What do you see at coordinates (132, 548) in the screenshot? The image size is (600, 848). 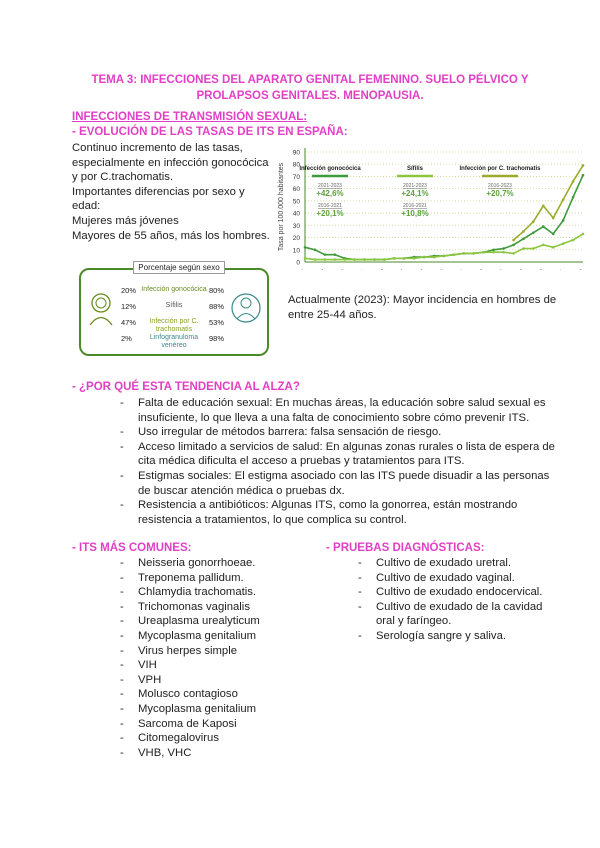 I see `common-heading: - ITS MÁS COMUNES:` at bounding box center [132, 548].